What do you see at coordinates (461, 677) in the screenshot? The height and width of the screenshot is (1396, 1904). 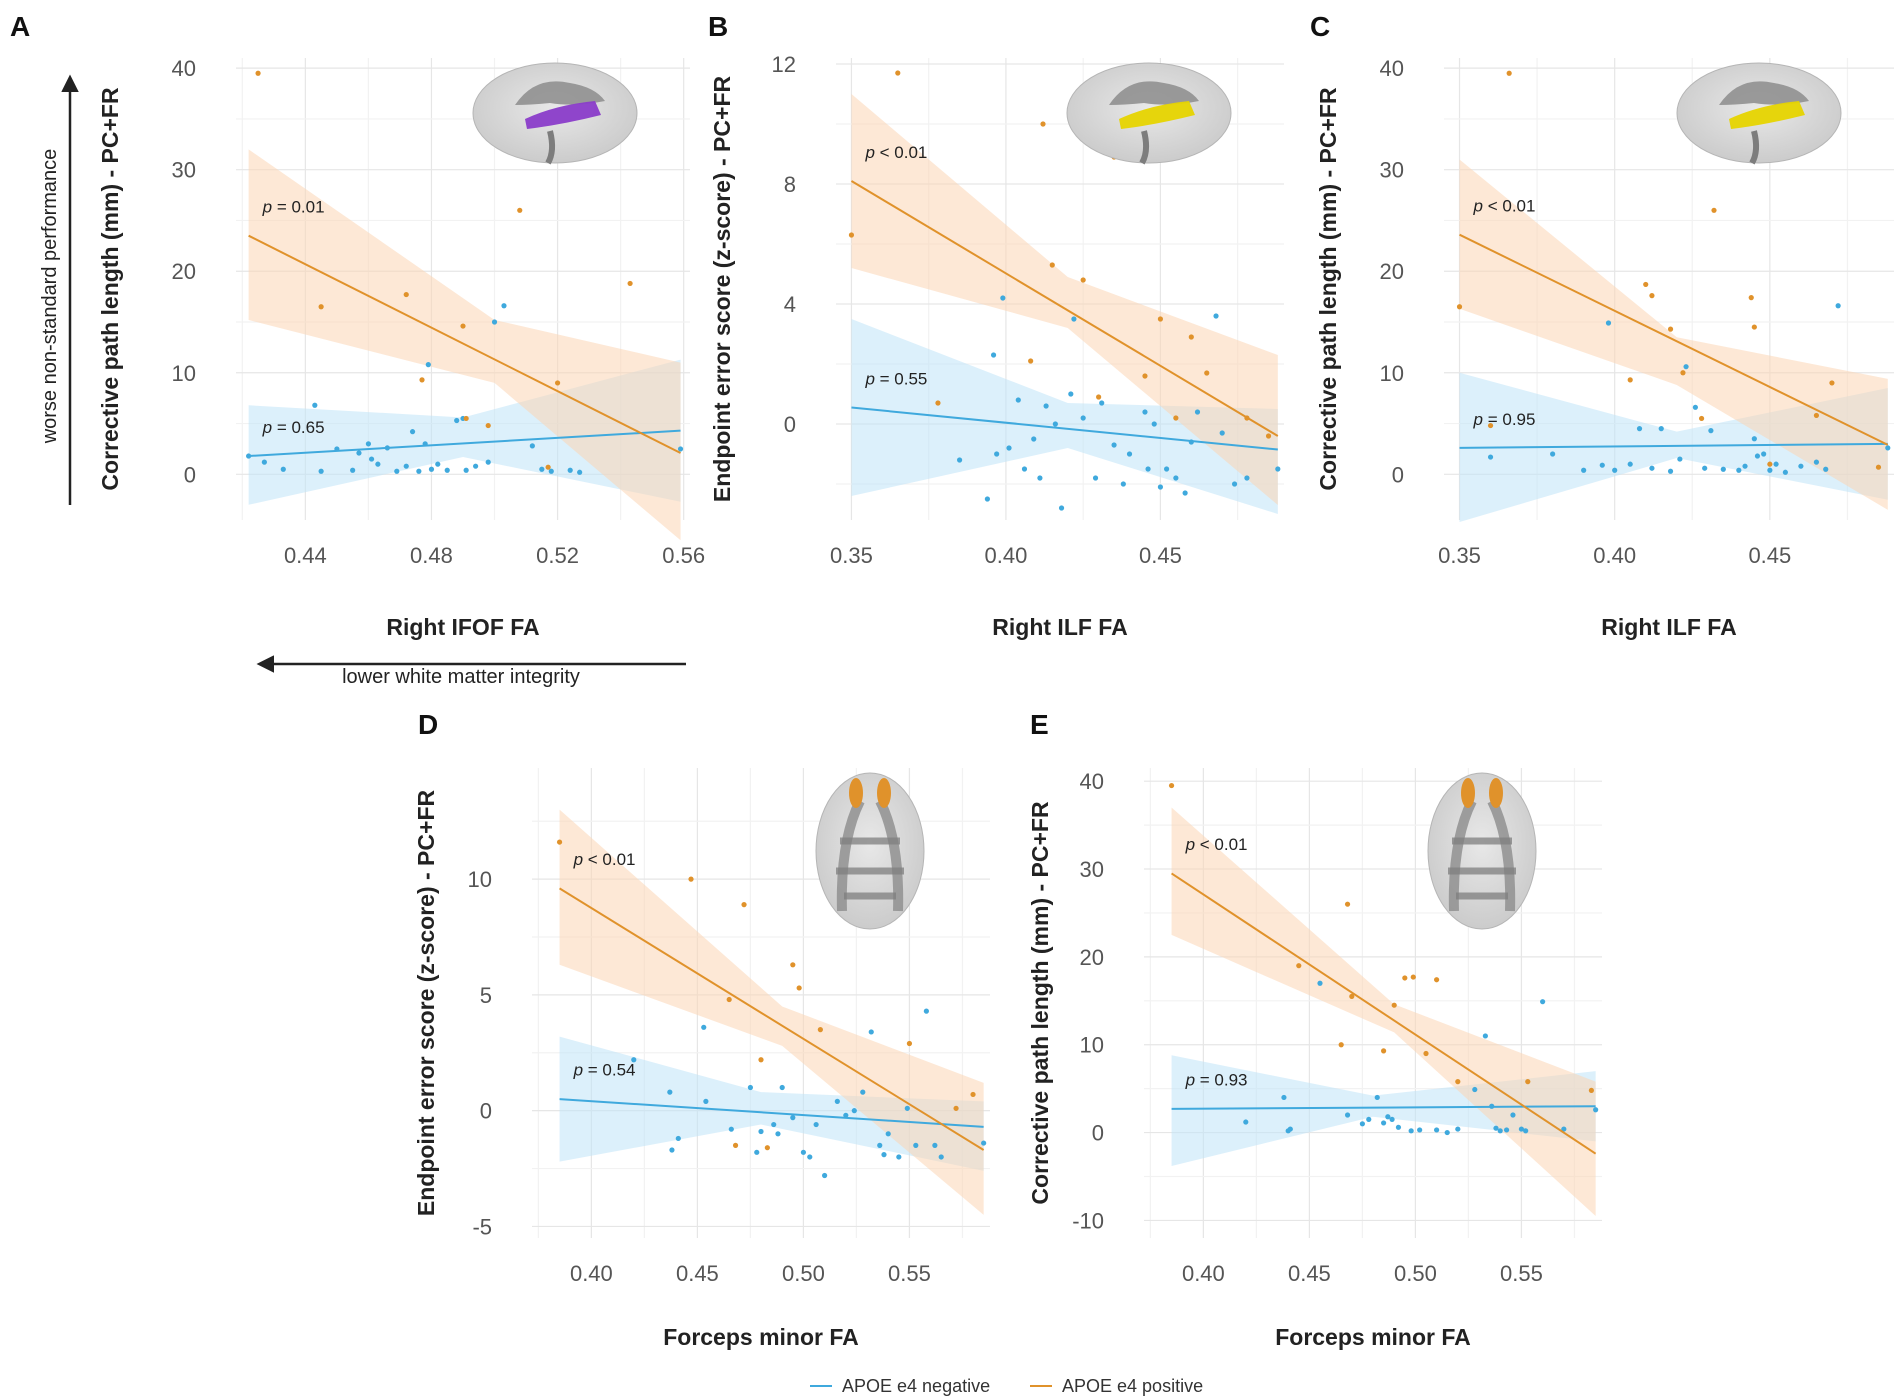 I see `x-direction-label: lower white matter integrity` at bounding box center [461, 677].